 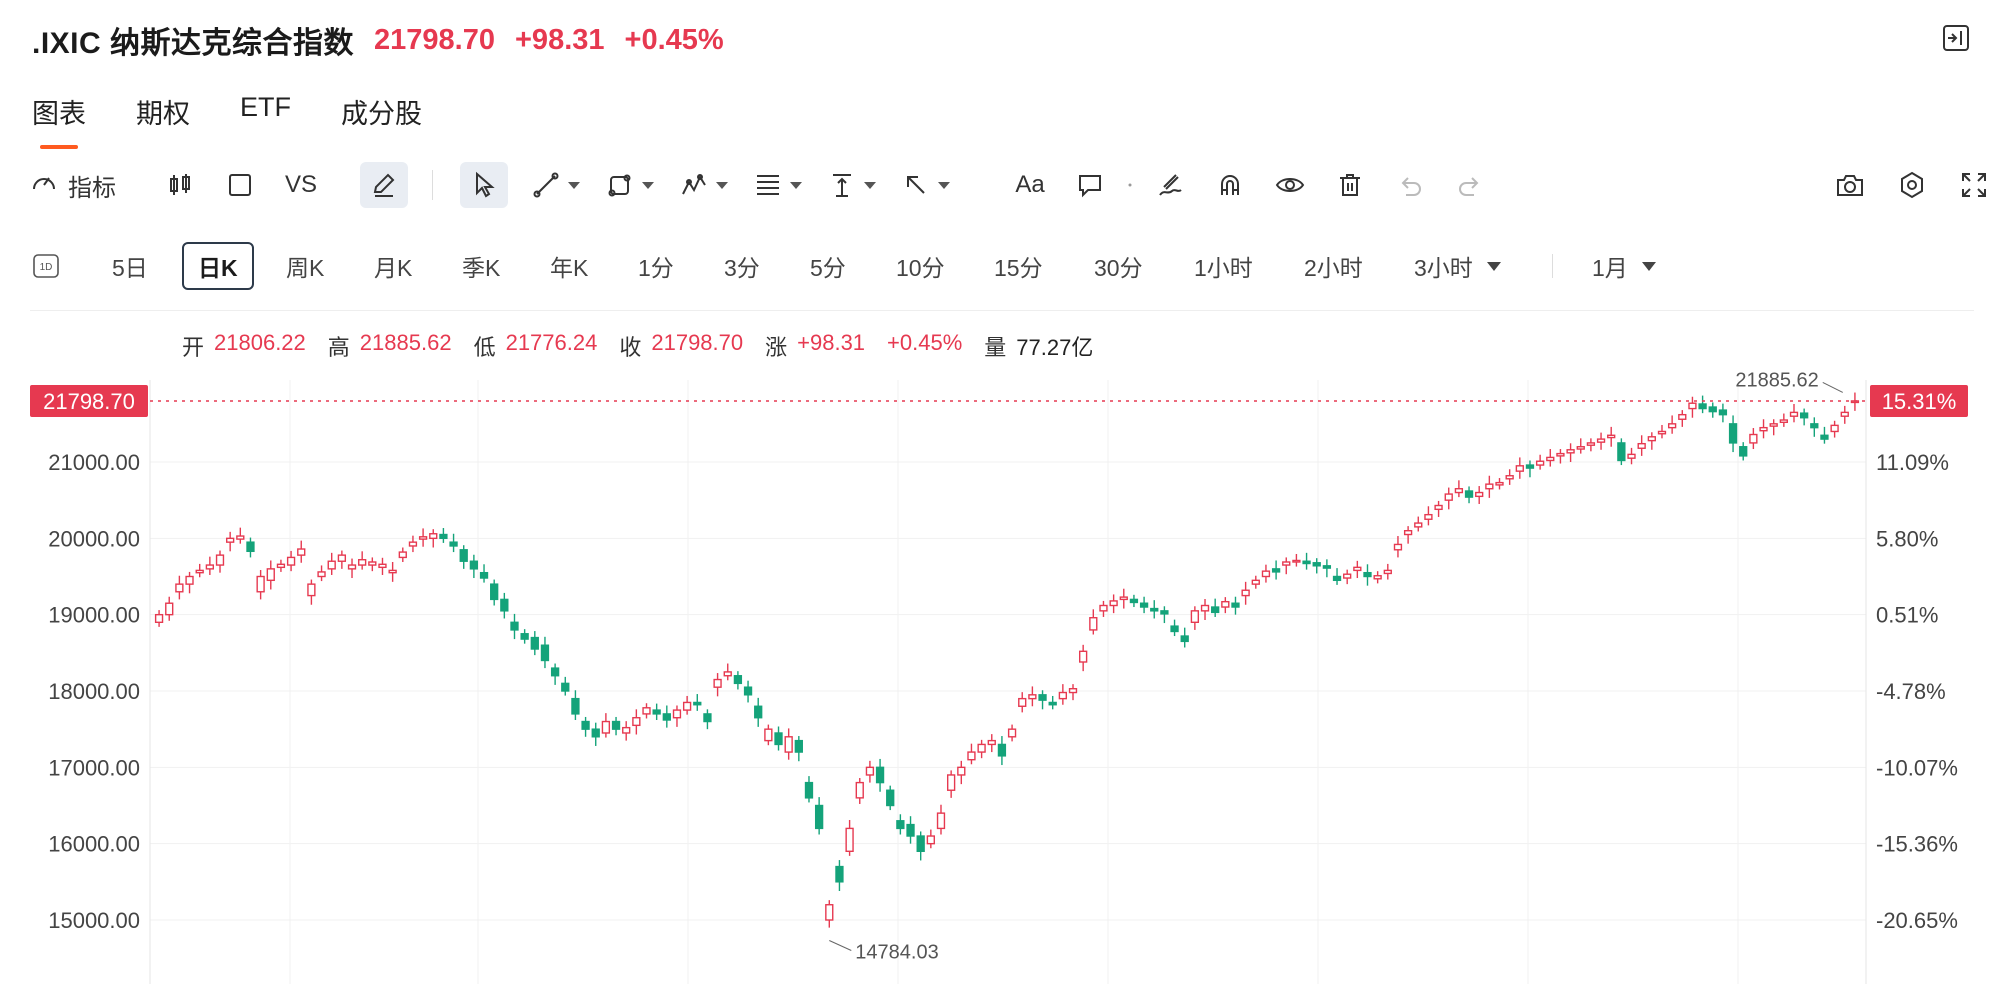 What do you see at coordinates (1333, 268) in the screenshot?
I see `period-2hour: 2小时` at bounding box center [1333, 268].